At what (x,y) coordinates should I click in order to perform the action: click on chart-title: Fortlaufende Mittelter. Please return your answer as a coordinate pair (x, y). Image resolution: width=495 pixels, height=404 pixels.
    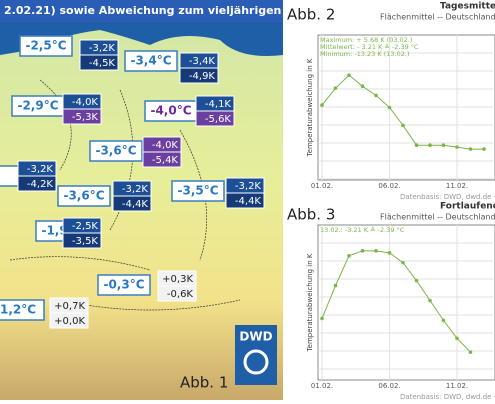
    Looking at the image, I should click on (467, 207).